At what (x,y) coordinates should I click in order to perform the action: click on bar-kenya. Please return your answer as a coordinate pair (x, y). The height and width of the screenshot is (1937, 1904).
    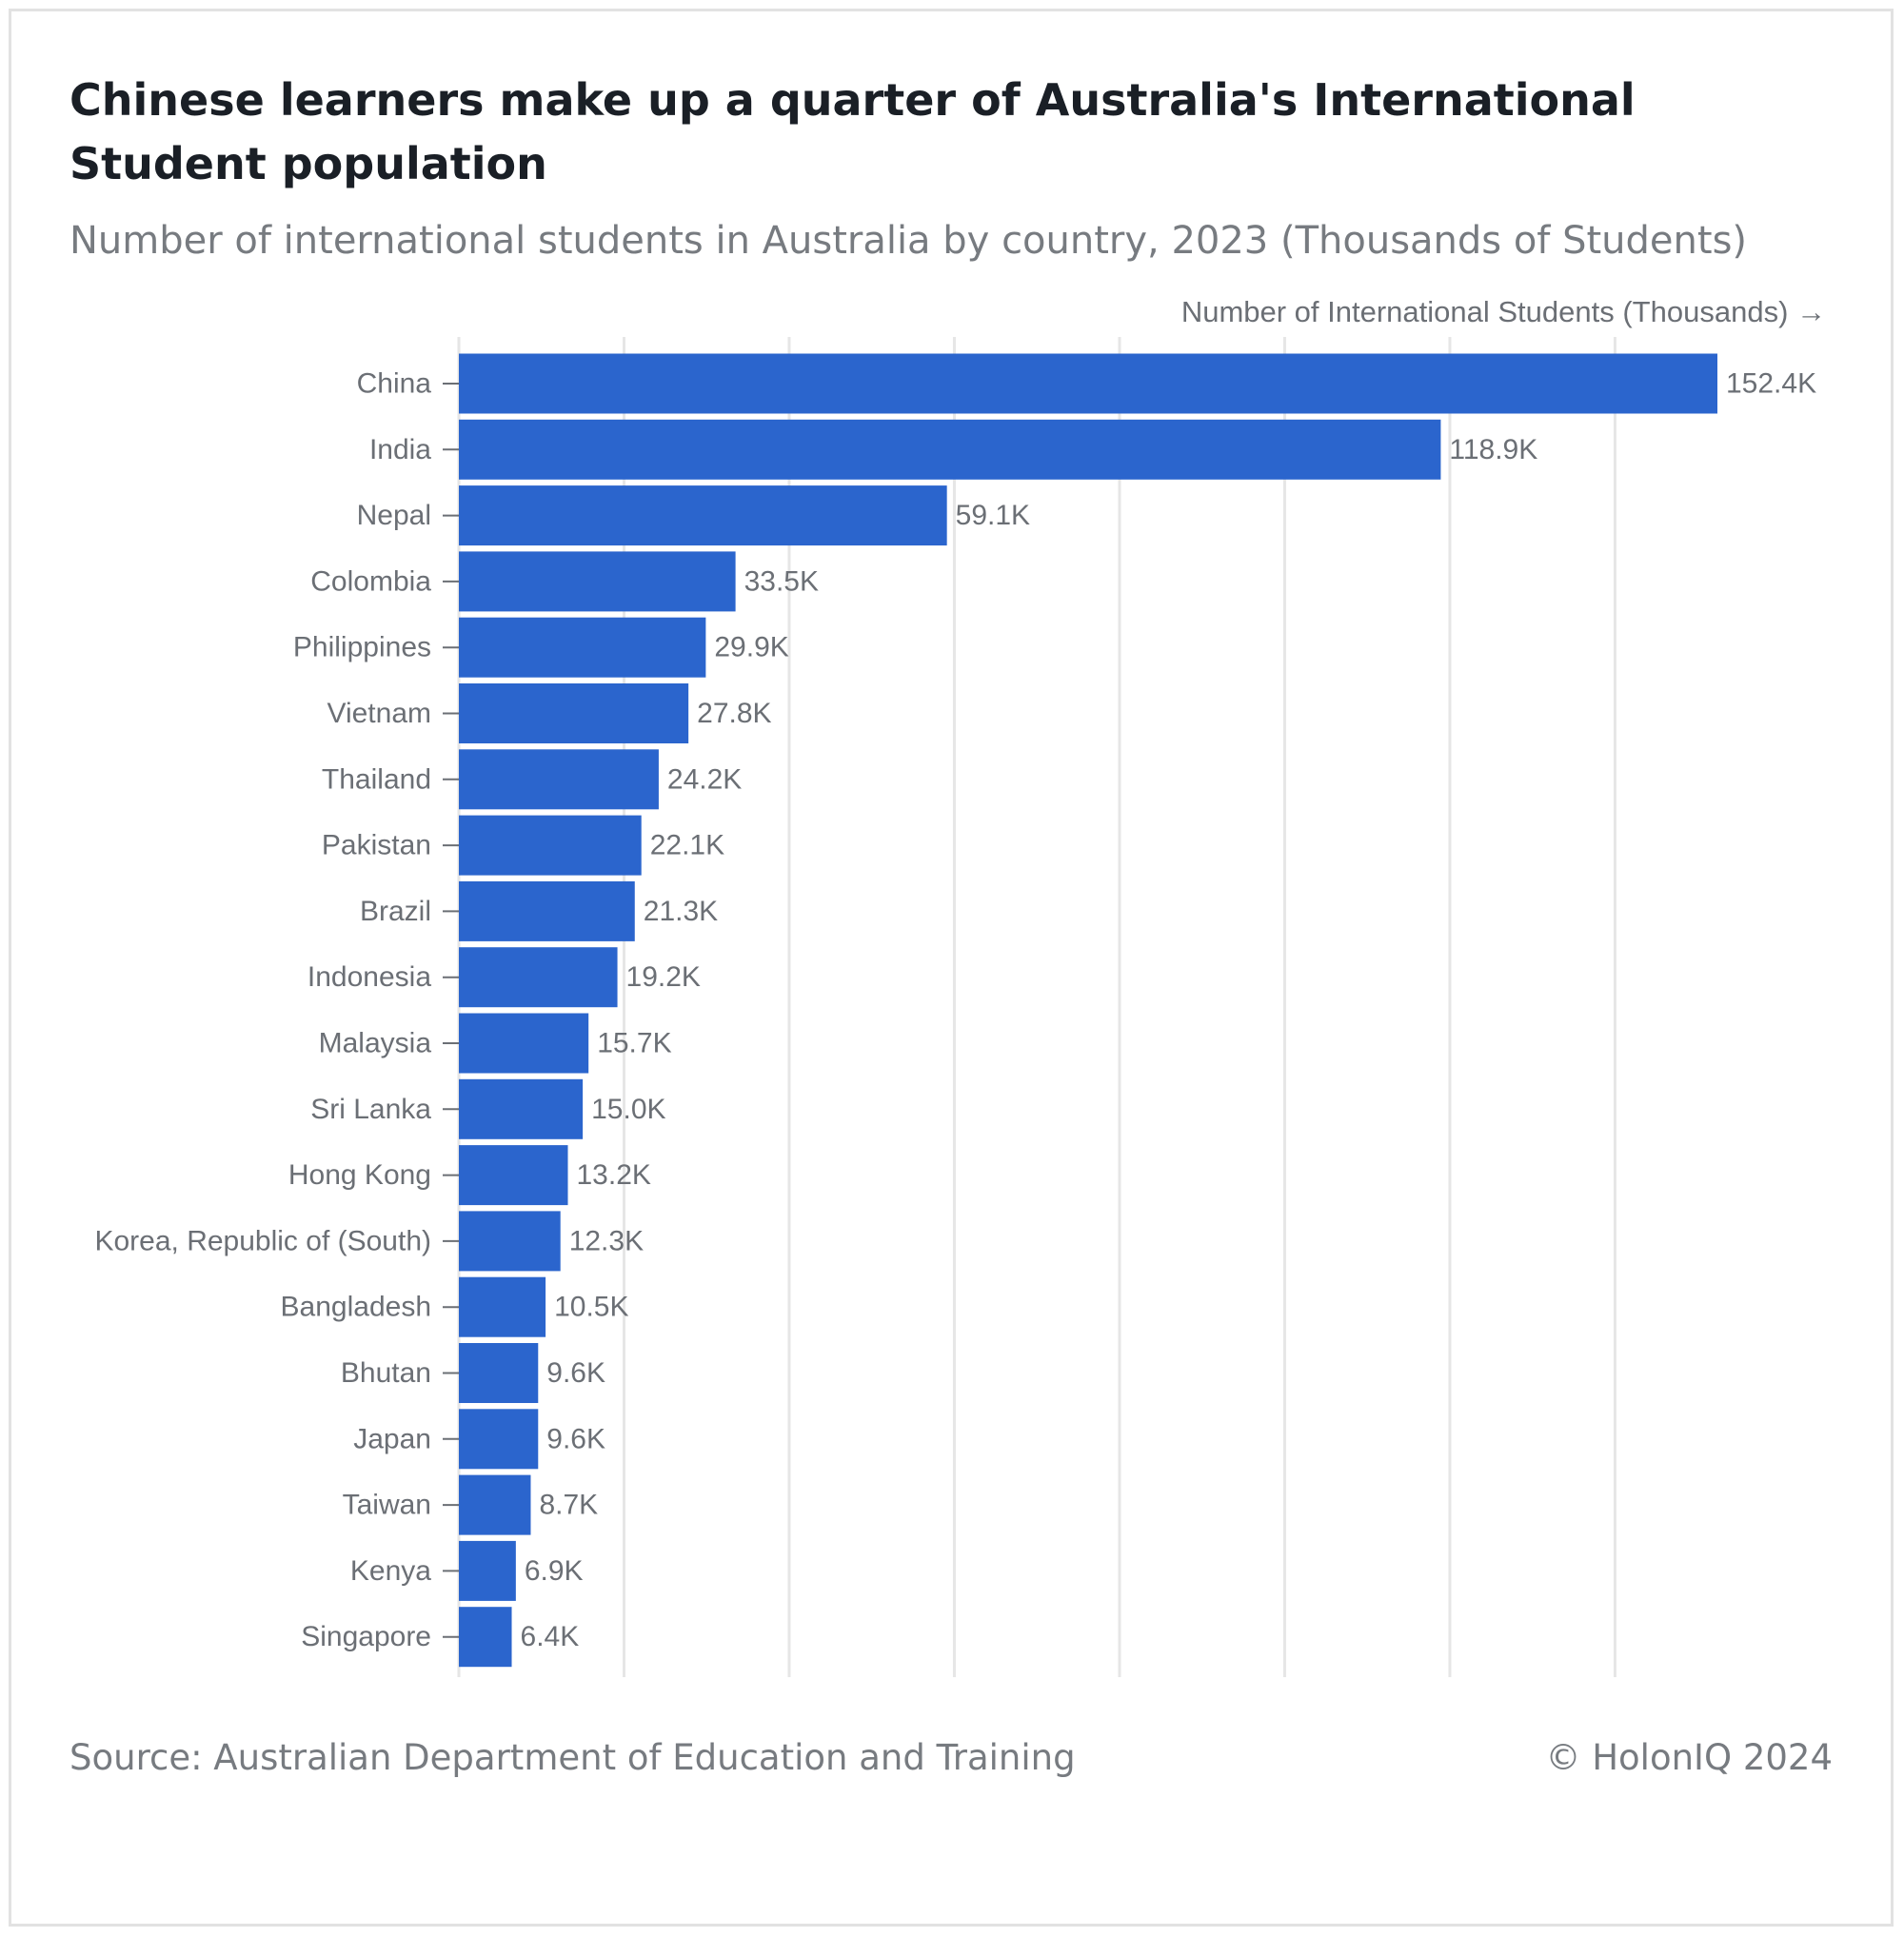
    Looking at the image, I should click on (487, 1570).